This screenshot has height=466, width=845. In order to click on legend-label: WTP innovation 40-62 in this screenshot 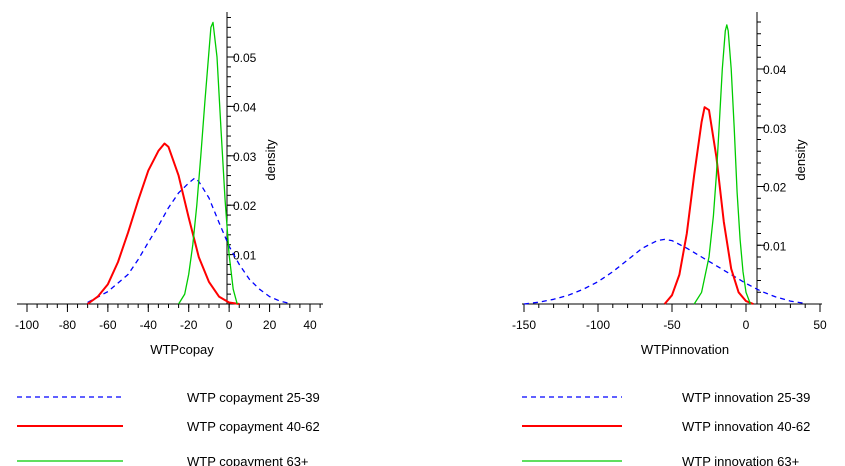, I will do `click(746, 426)`.